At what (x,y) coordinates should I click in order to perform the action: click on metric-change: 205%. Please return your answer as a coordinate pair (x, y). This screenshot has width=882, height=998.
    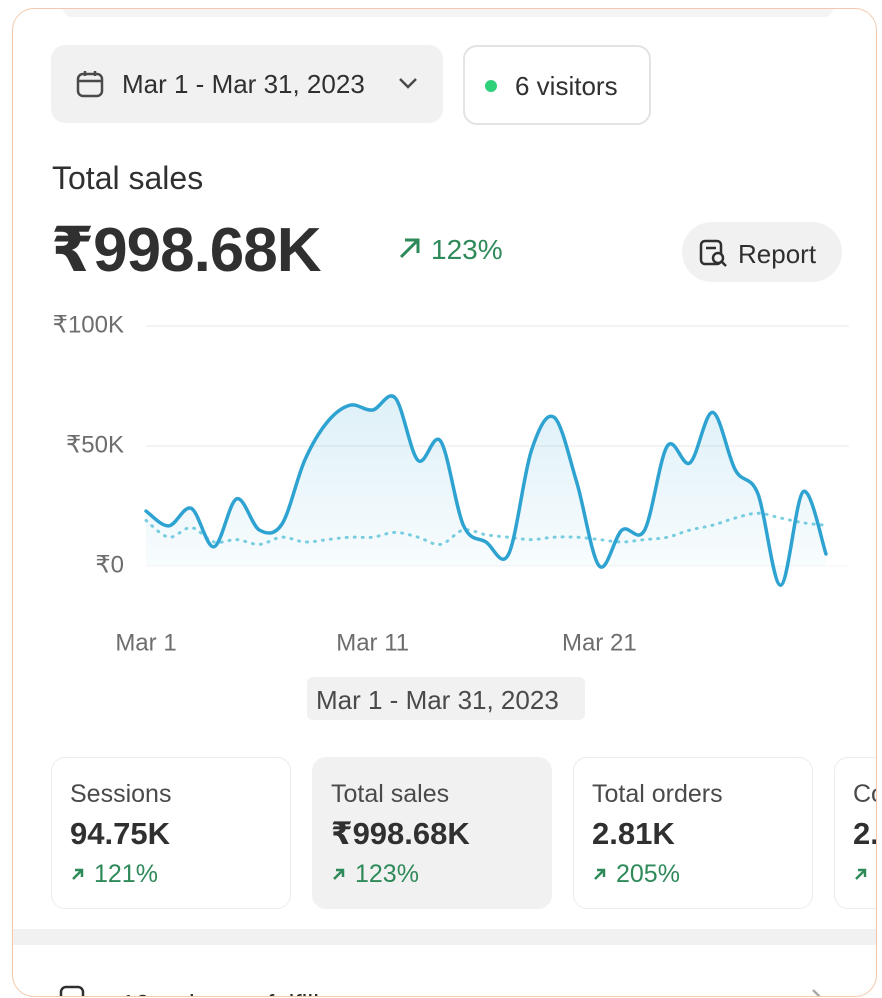
    Looking at the image, I should click on (636, 874).